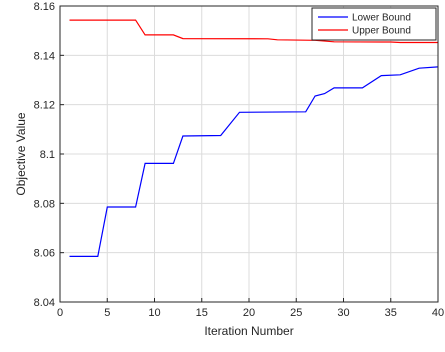  What do you see at coordinates (253, 31) in the screenshot?
I see `series-line-upper-bound` at bounding box center [253, 31].